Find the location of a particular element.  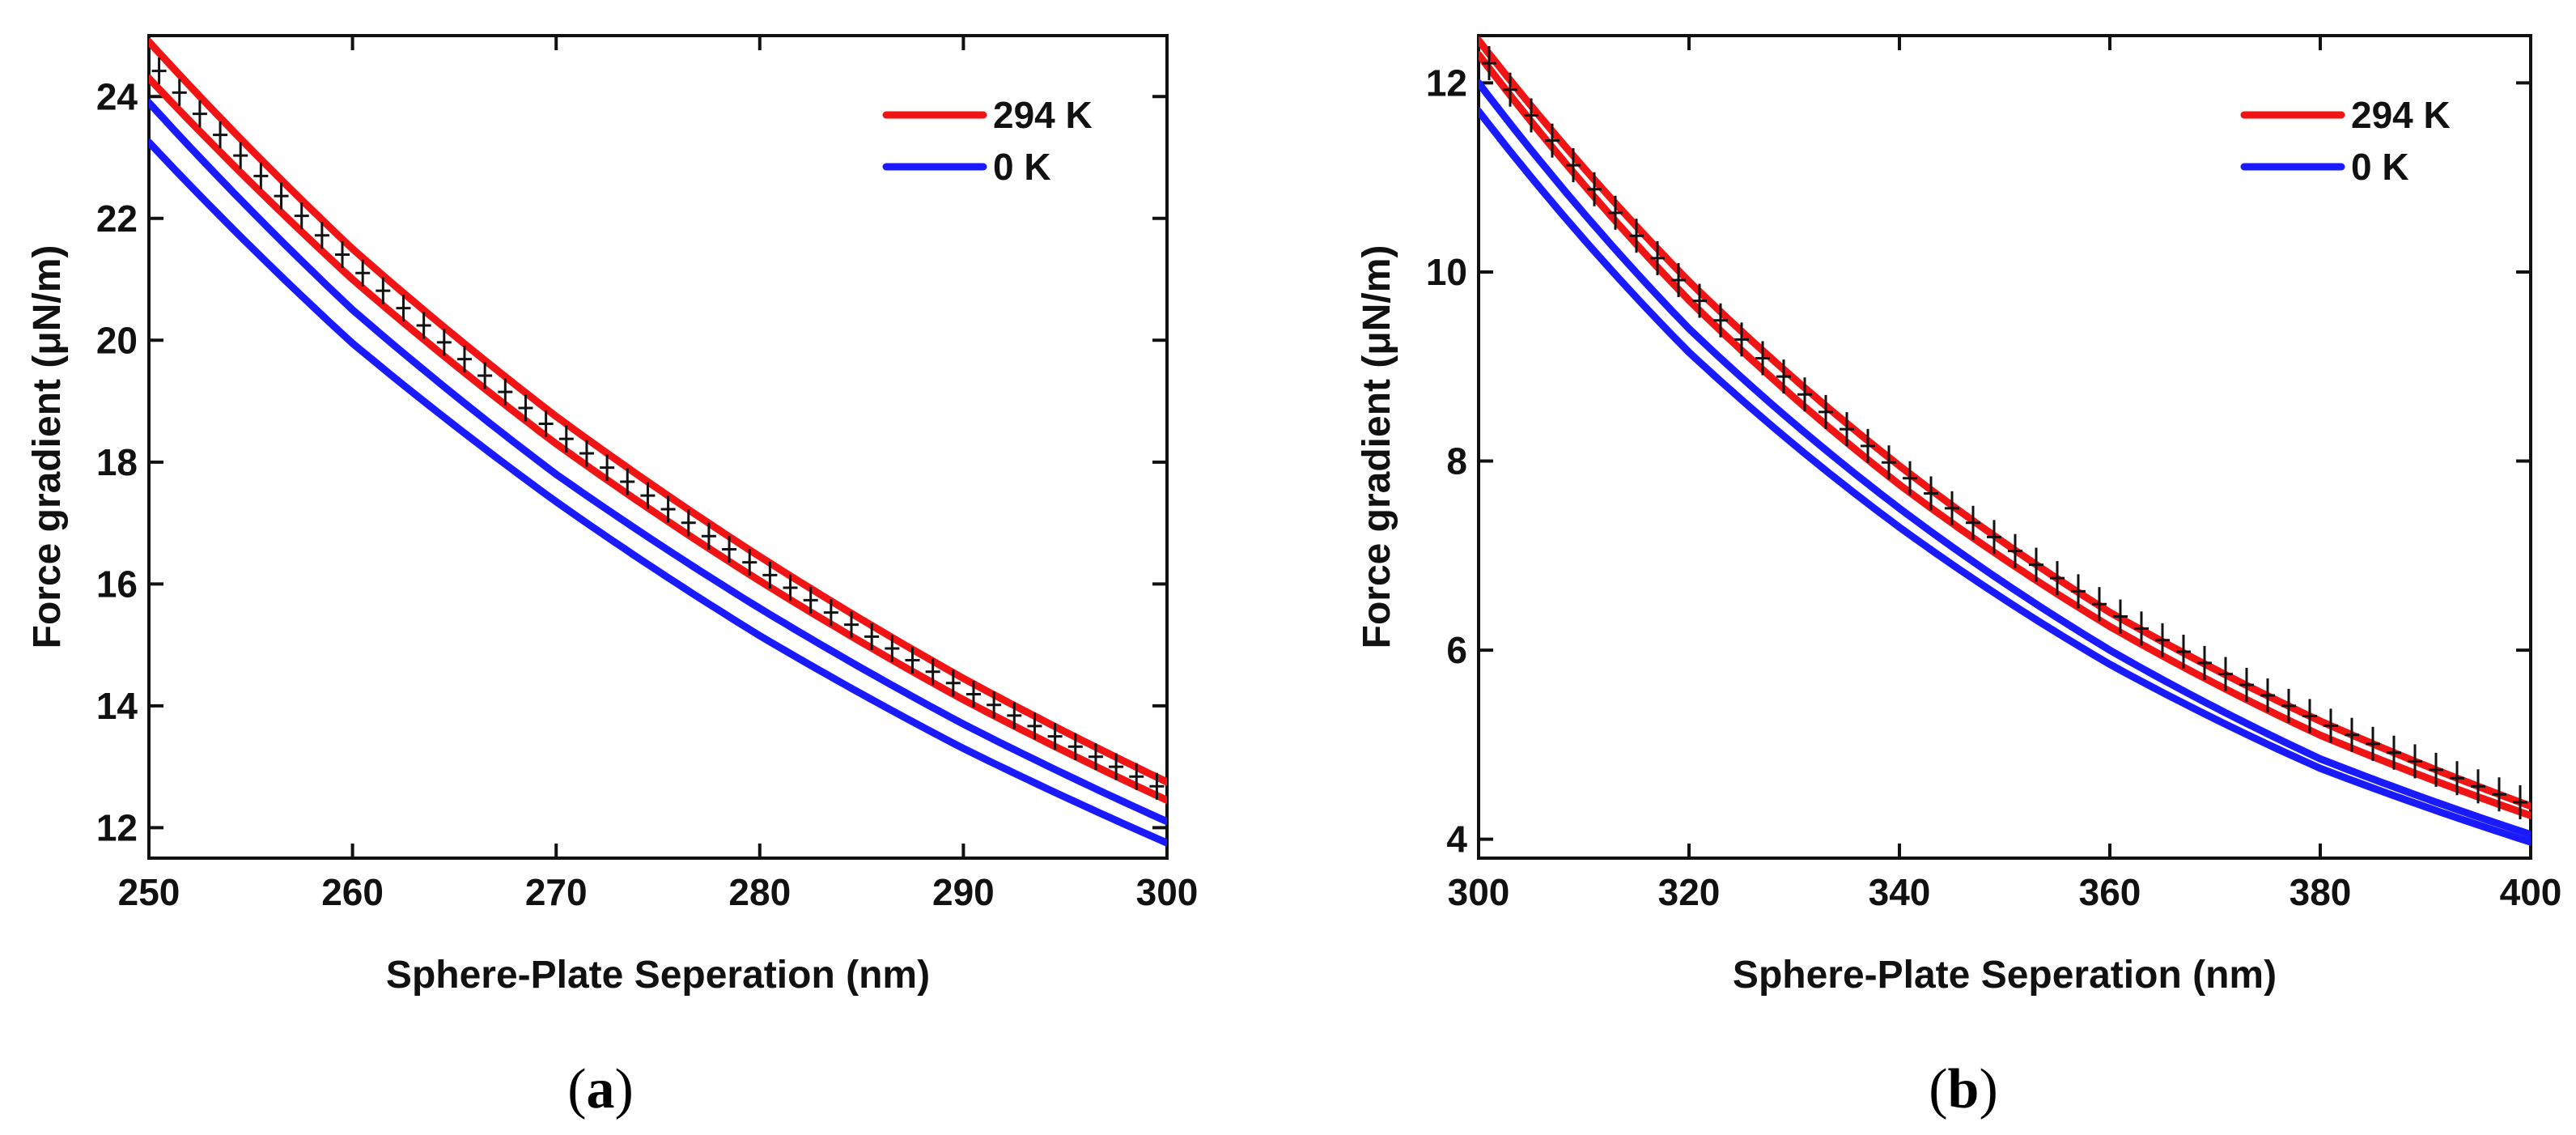

chart-b-x-axis-label: Sphere-Plate Seperation (nm) is located at coordinates (2005, 975).